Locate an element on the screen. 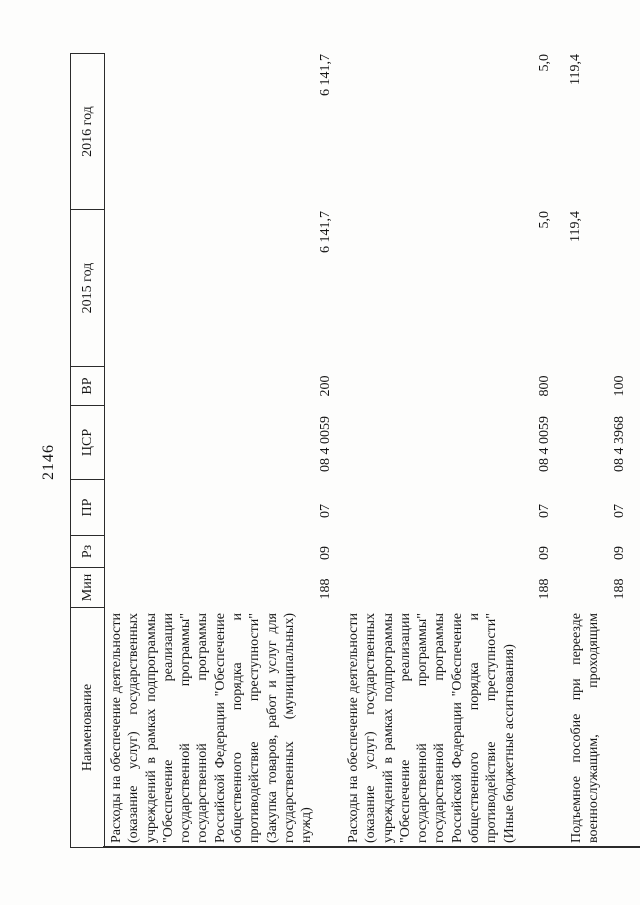 This screenshot has height=905, width=640. row-3-pr: 07 is located at coordinates (619, 511).